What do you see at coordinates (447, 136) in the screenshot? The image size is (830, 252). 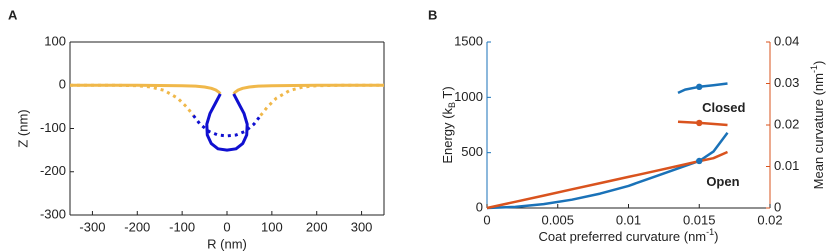 I see `y-axis-label-part: Energy (k` at bounding box center [447, 136].